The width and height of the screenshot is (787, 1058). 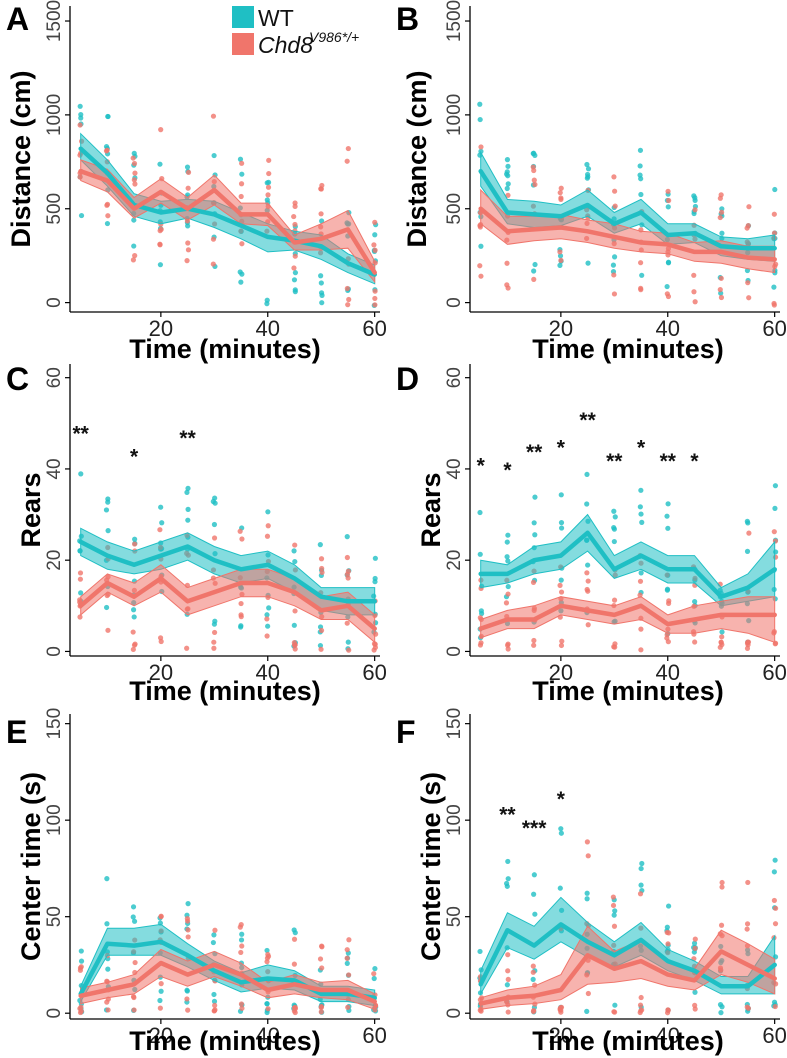 What do you see at coordinates (54, 21) in the screenshot?
I see `y-tick-label: 1500` at bounding box center [54, 21].